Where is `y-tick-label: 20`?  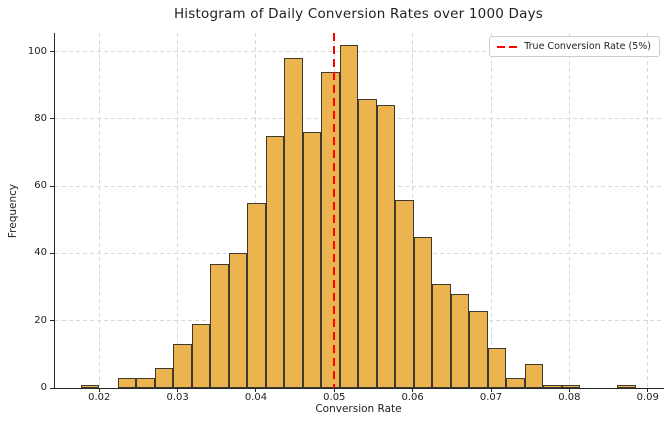
y-tick-label: 20 is located at coordinates (40, 320).